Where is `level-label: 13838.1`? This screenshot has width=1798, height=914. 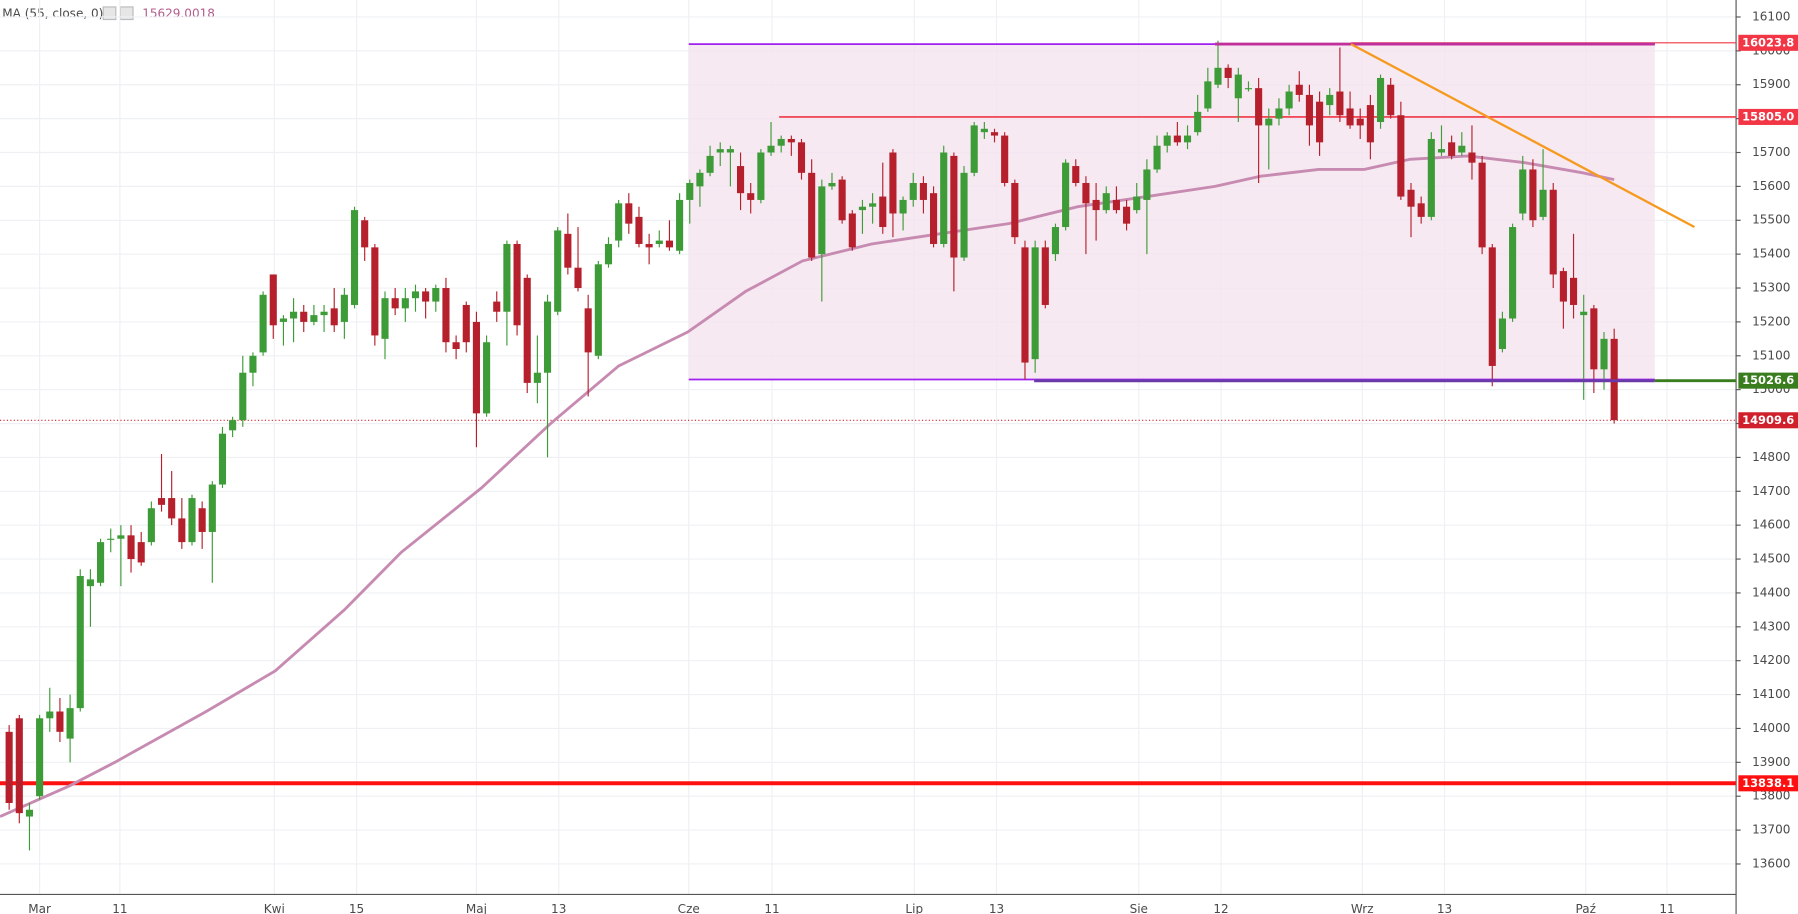
level-label: 13838.1 is located at coordinates (1768, 783).